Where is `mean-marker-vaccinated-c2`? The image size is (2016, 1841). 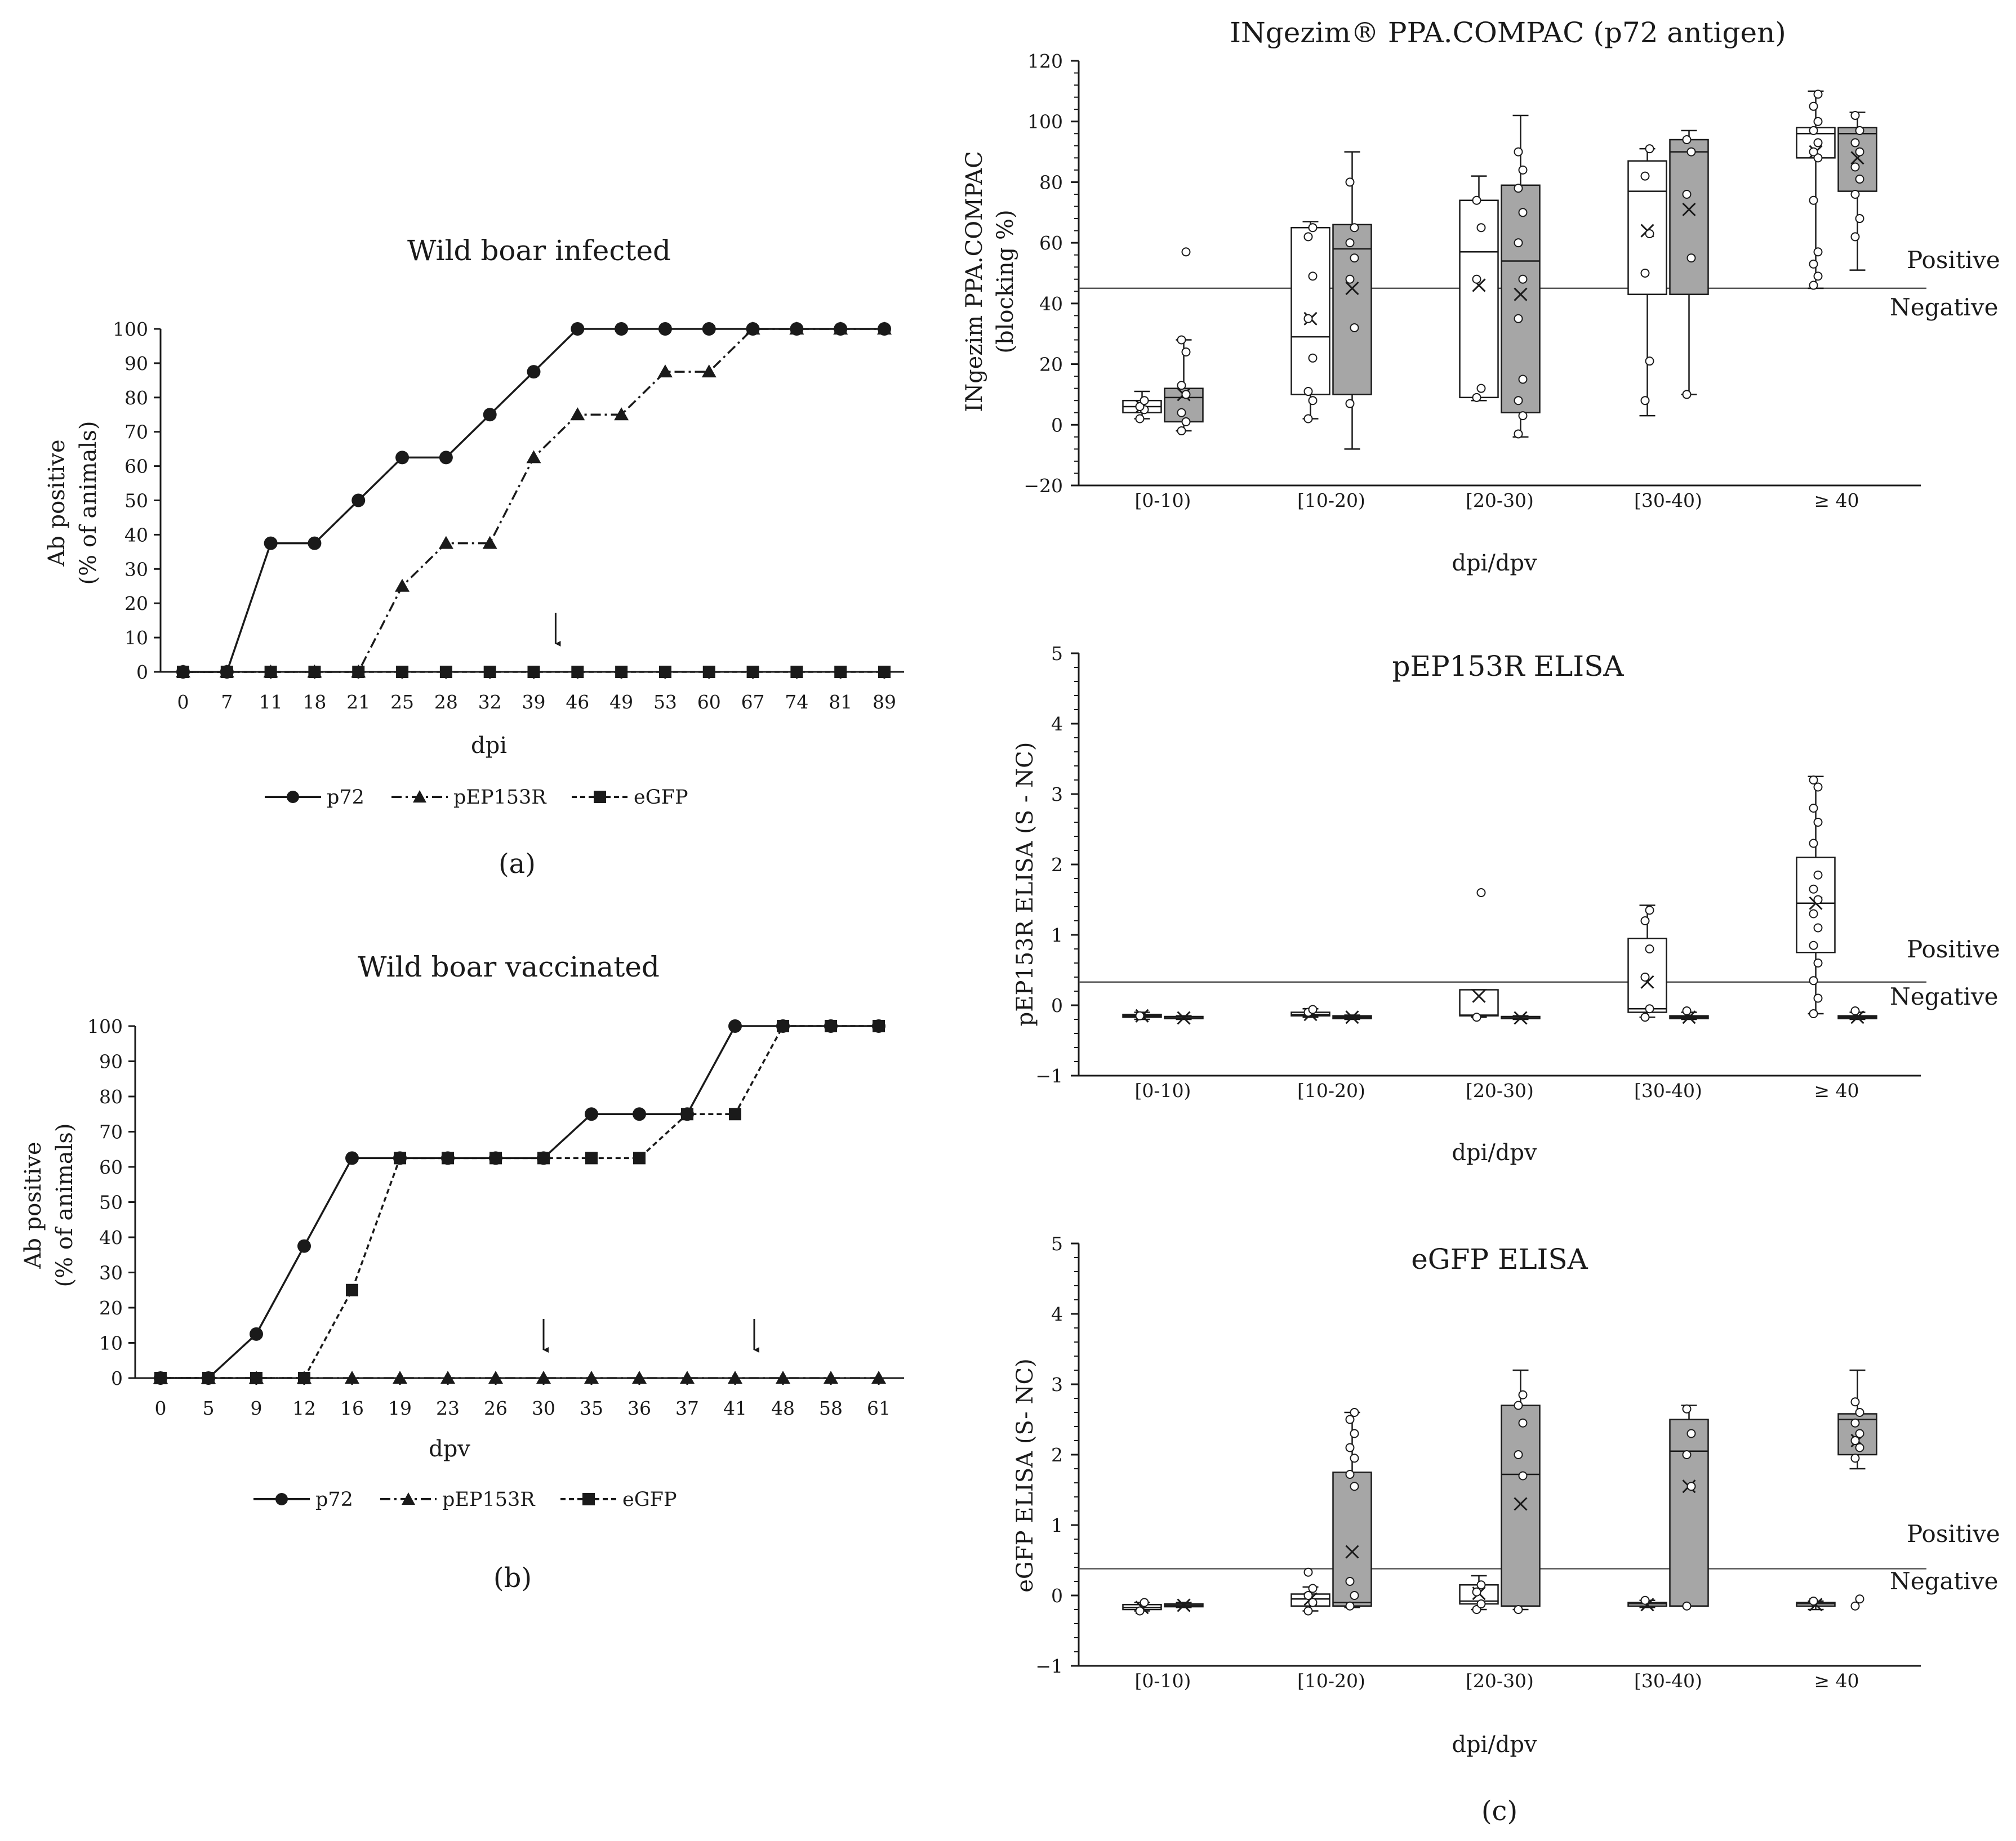
mean-marker-vaccinated-c2 is located at coordinates (1184, 1018).